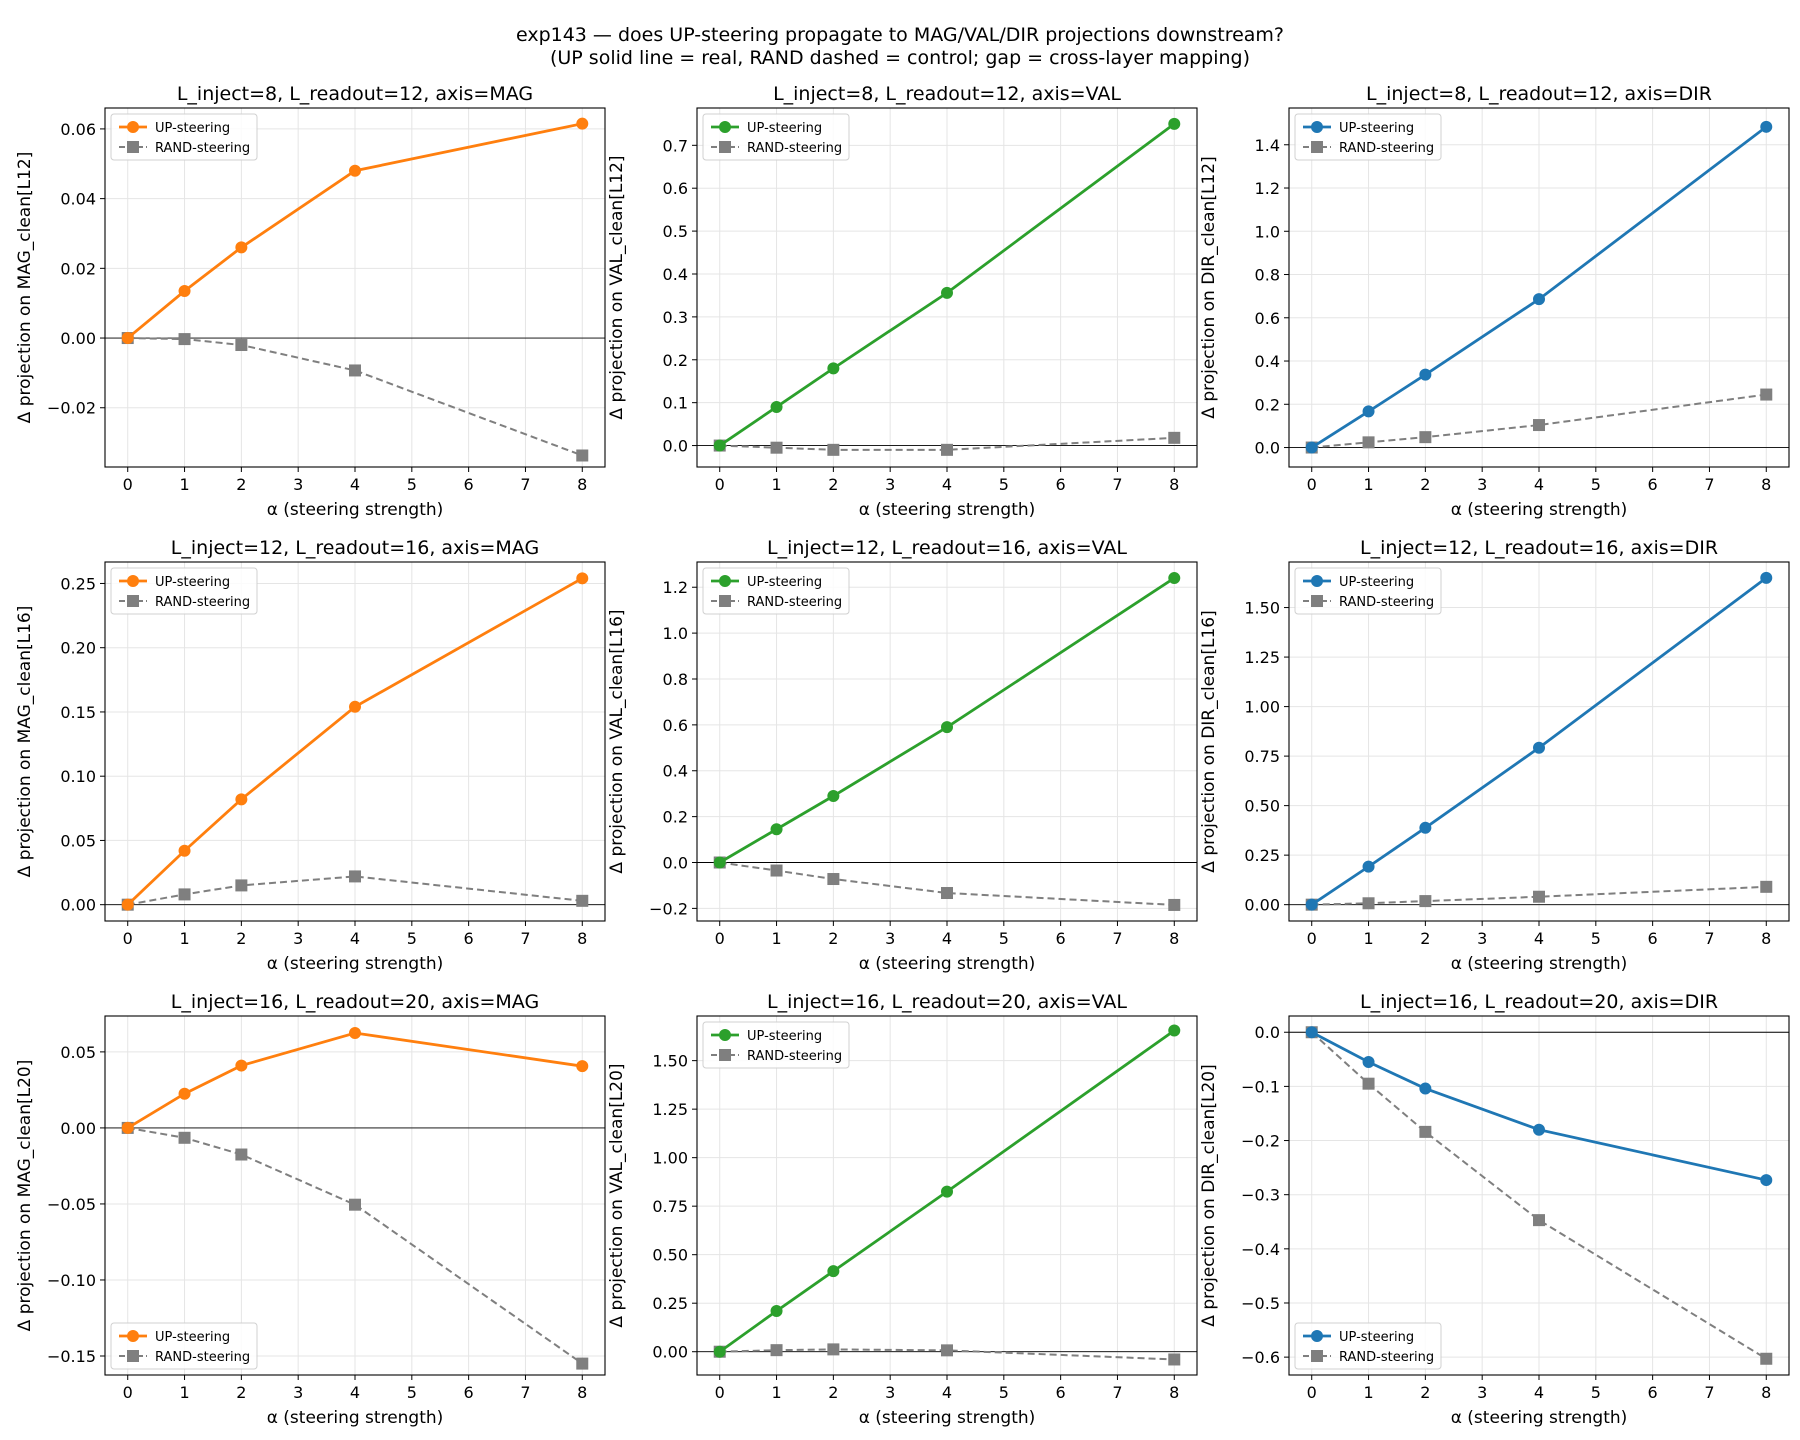 The height and width of the screenshot is (1440, 1800). I want to click on legend-rand-label: RAND-steering, so click(1386, 1357).